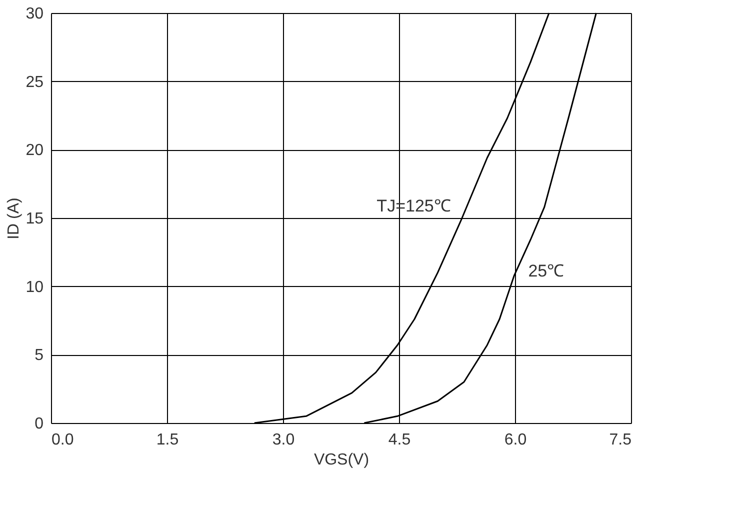 Image resolution: width=733 pixels, height=511 pixels. What do you see at coordinates (546, 270) in the screenshot?
I see `series-label: 25℃` at bounding box center [546, 270].